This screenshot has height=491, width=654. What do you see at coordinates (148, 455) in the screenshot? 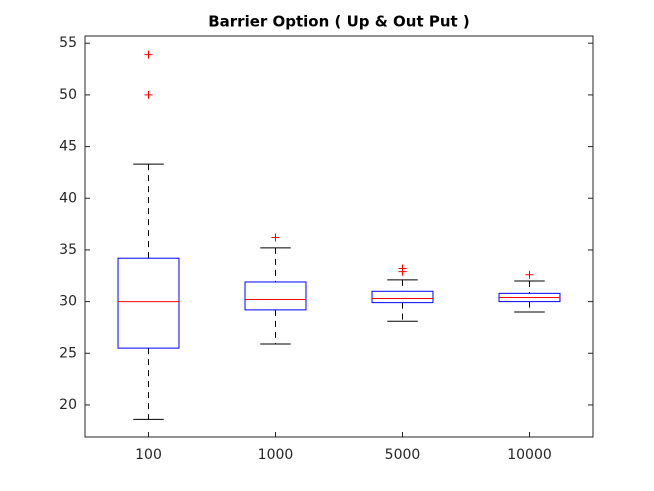
I see `x-tick-label: 100` at bounding box center [148, 455].